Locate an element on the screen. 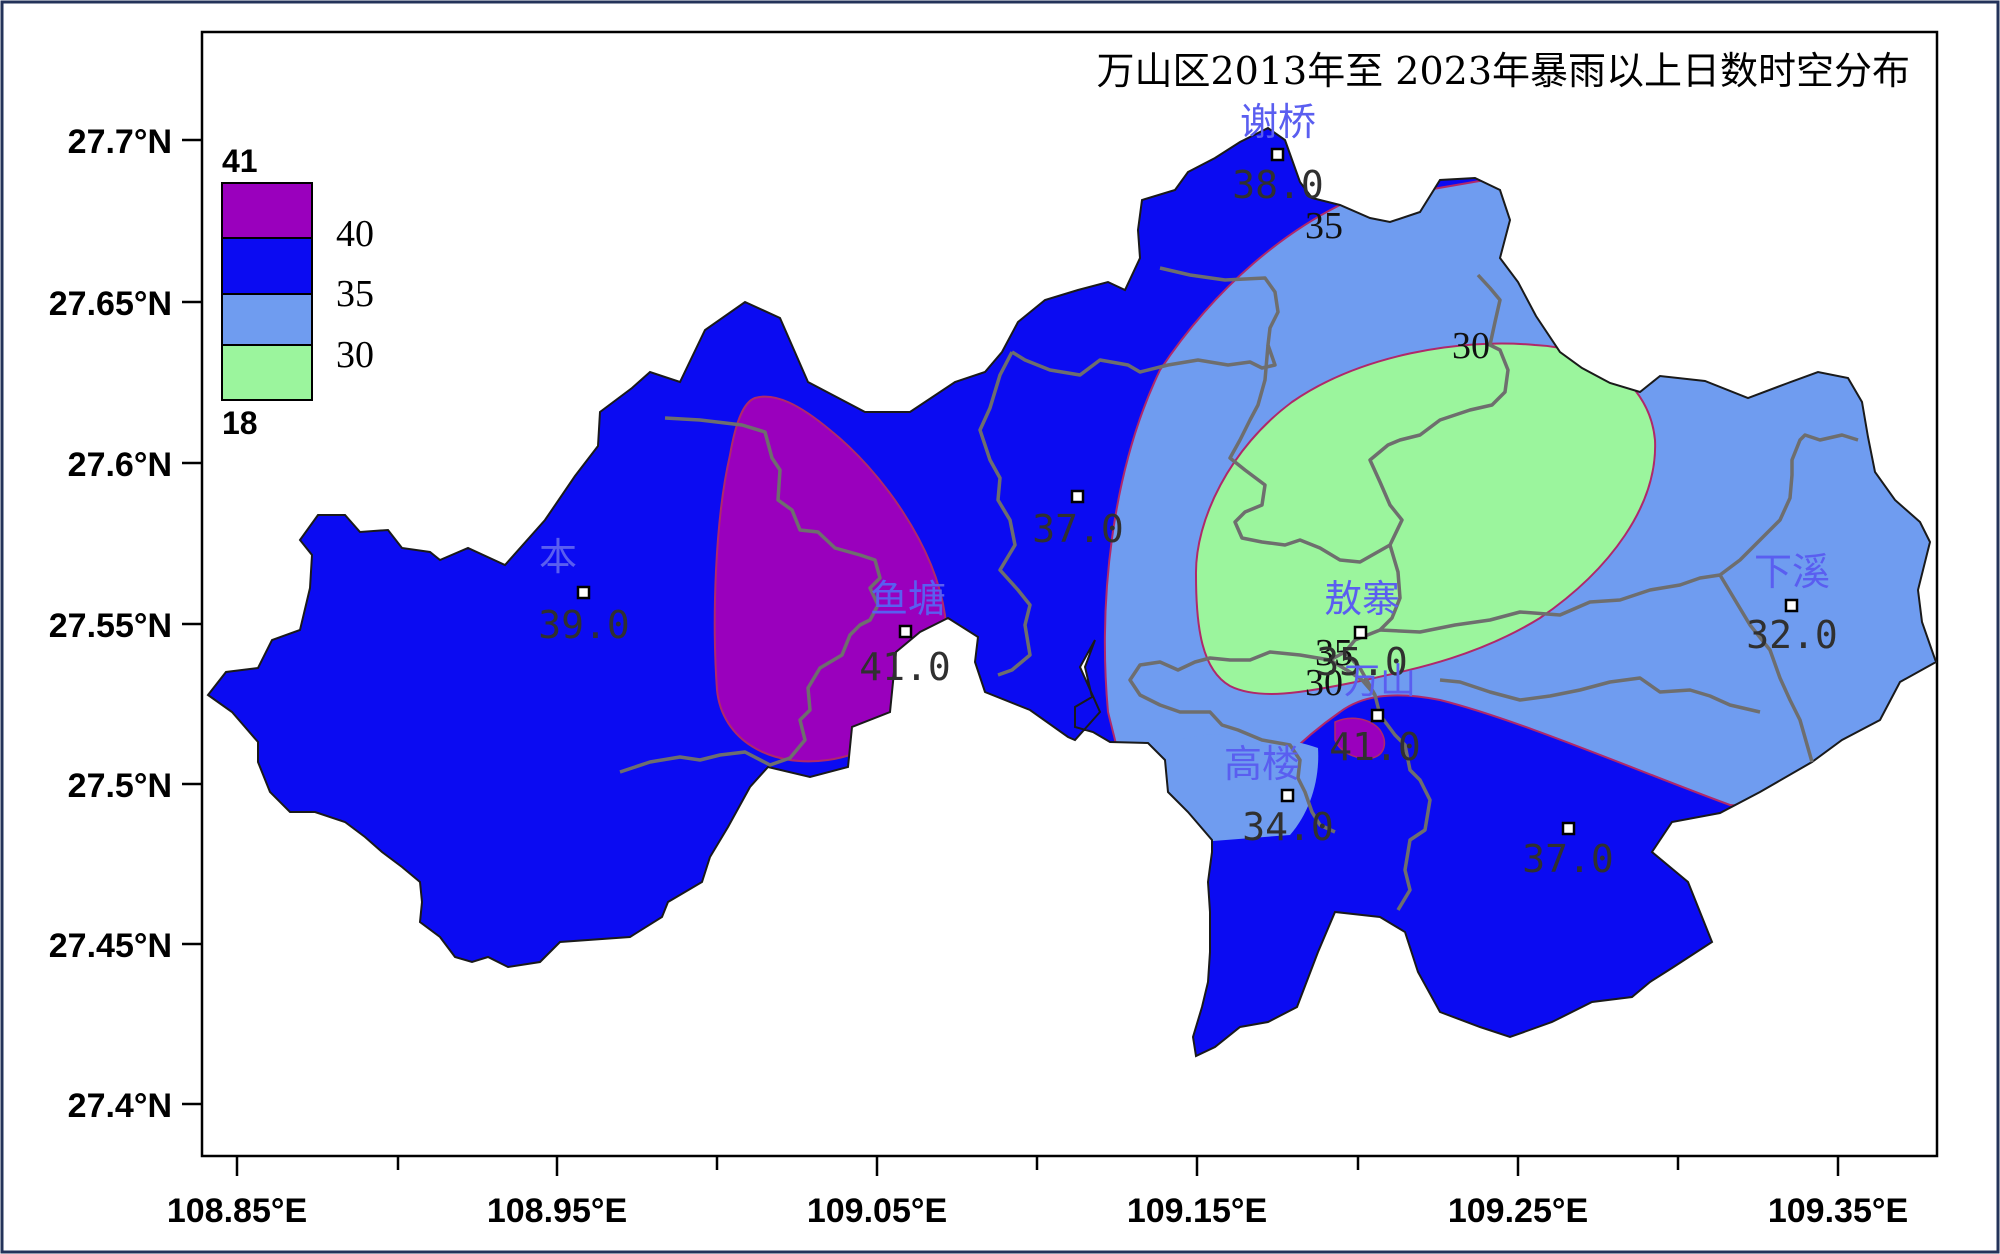 Image resolution: width=2000 pixels, height=1254 pixels. y-tick-label: 27.6°N is located at coordinates (120, 465).